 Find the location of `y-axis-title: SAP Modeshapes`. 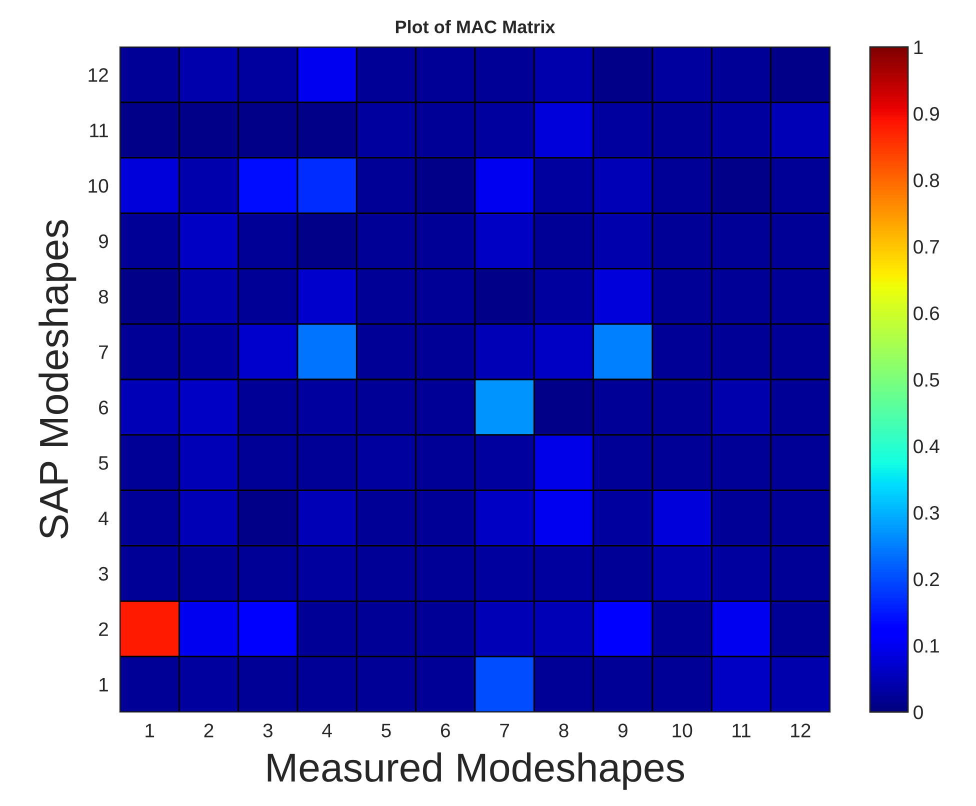

y-axis-title: SAP Modeshapes is located at coordinates (57, 379).